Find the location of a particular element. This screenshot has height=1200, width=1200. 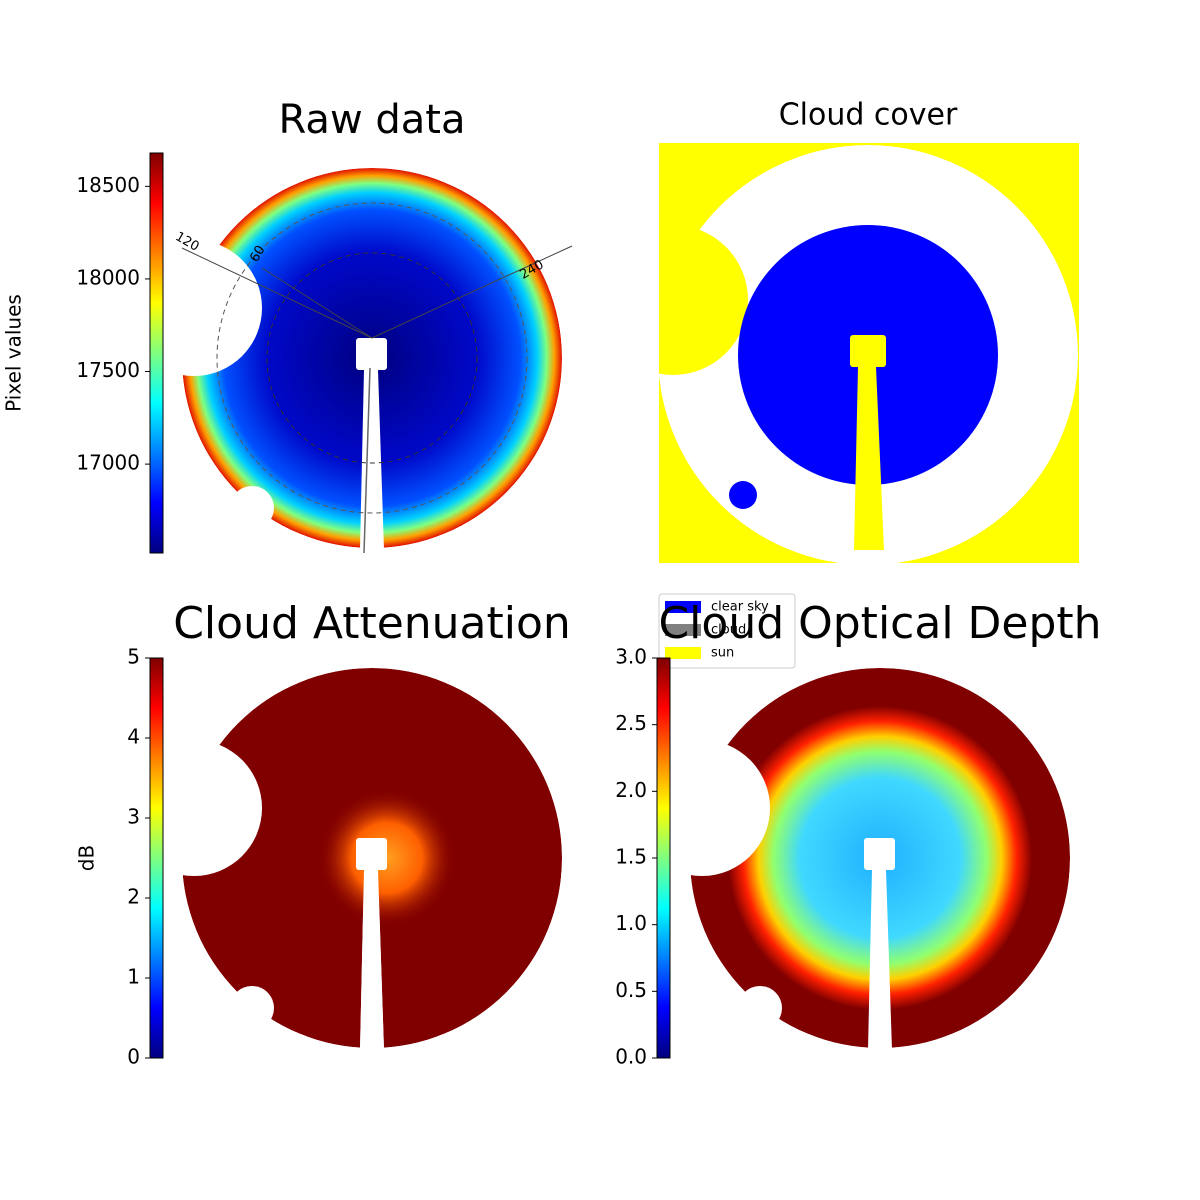

polar-label: 60 is located at coordinates (257, 254).